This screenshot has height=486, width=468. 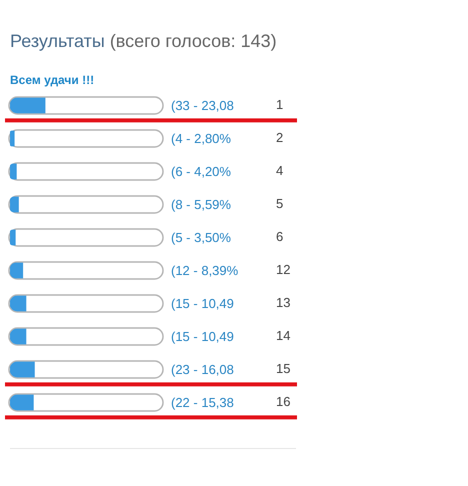 I want to click on y-tick-label: 13, so click(x=283, y=302).